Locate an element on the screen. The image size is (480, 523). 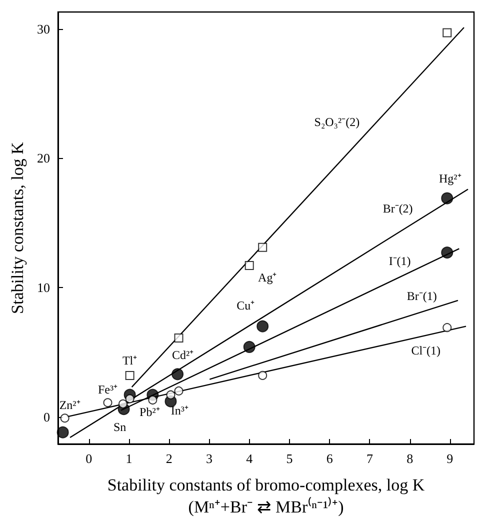
x-tick-label: 7 is located at coordinates (370, 458).